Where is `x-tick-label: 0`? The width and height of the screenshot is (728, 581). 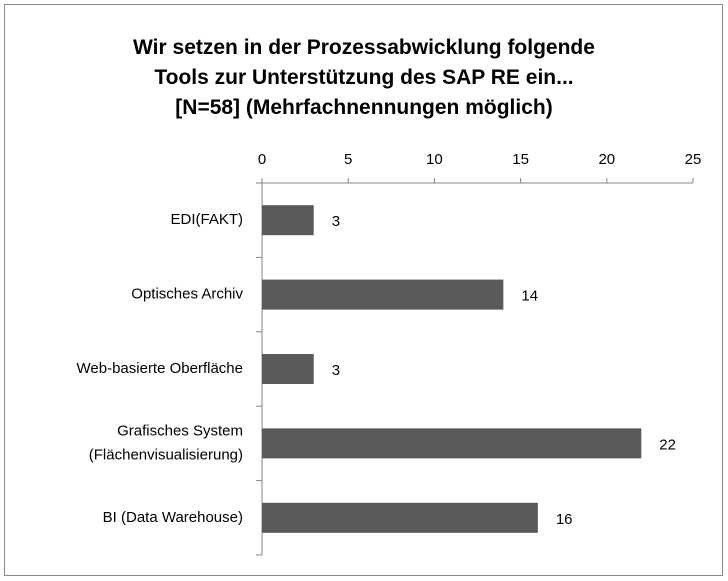
x-tick-label: 0 is located at coordinates (262, 159).